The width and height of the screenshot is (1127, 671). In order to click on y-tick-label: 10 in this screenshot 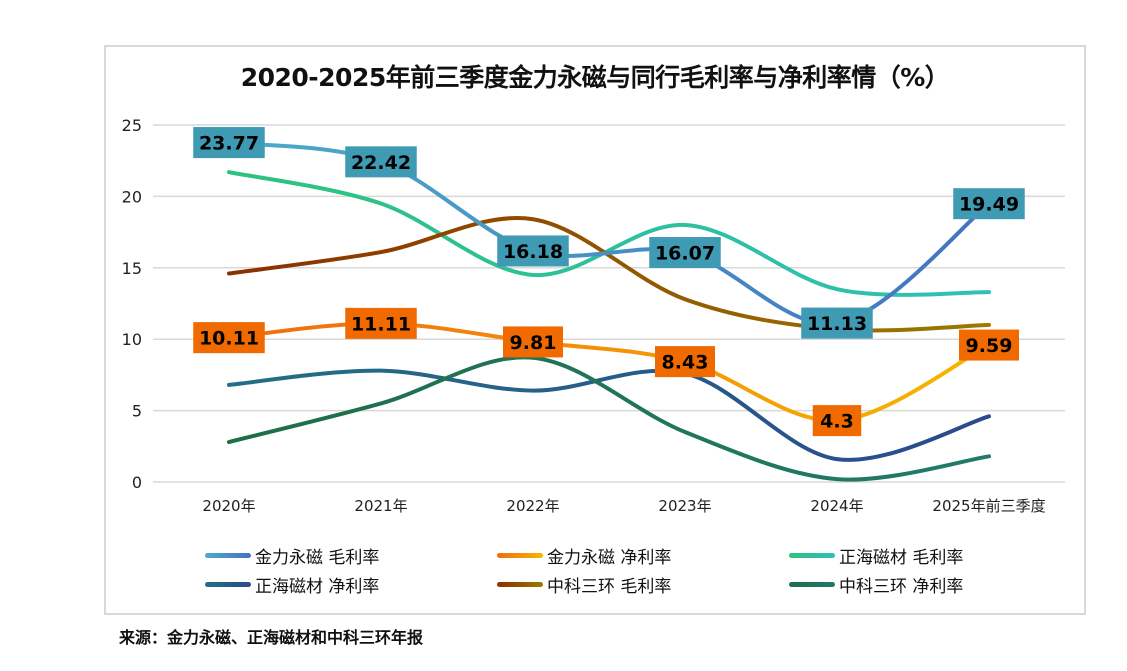, I will do `click(132, 339)`.